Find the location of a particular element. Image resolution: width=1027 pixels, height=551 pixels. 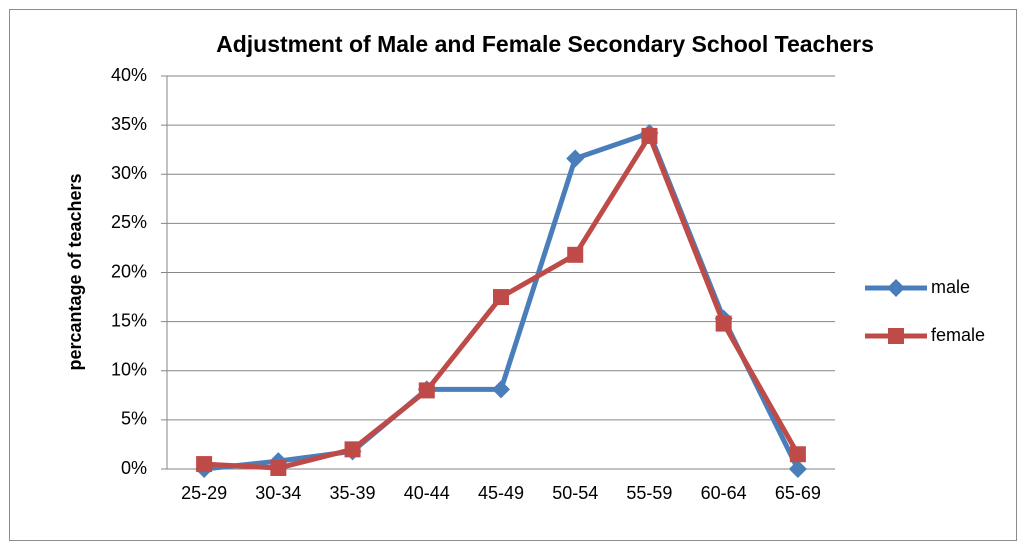

x-tick-label: 50-54 is located at coordinates (575, 493).